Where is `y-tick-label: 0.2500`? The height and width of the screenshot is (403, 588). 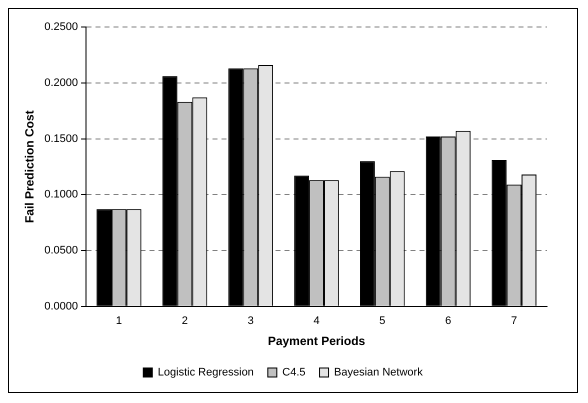 y-tick-label: 0.2500 is located at coordinates (61, 27).